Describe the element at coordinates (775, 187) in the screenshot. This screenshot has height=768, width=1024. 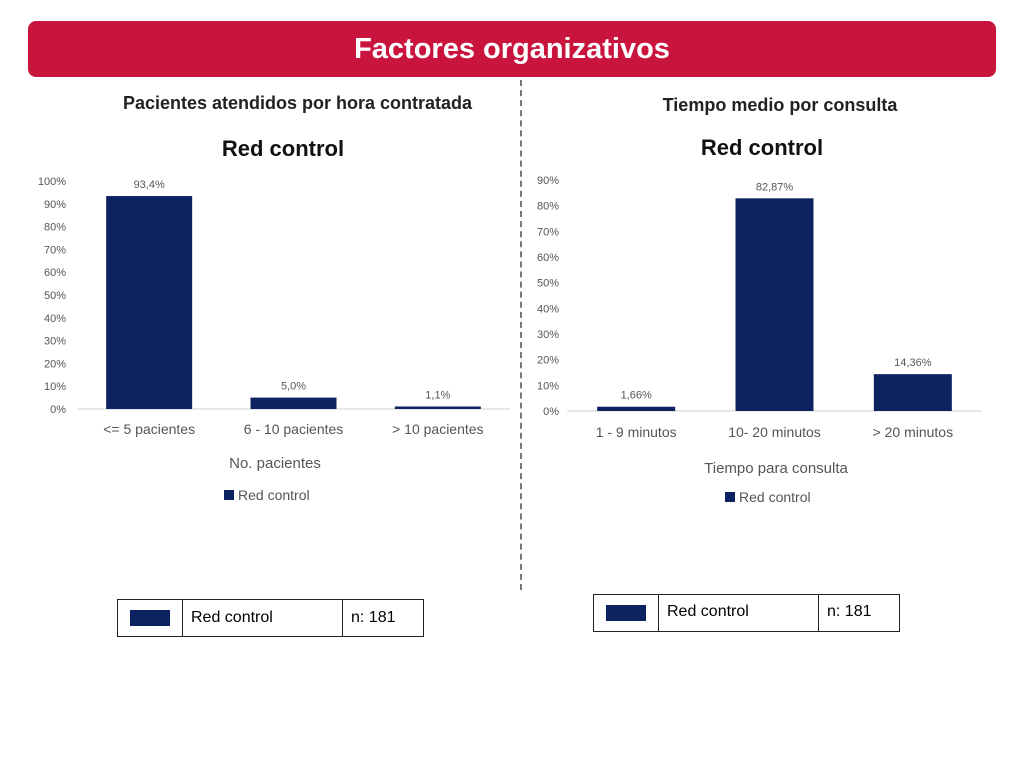
I see `data-label: 82,87%` at that location.